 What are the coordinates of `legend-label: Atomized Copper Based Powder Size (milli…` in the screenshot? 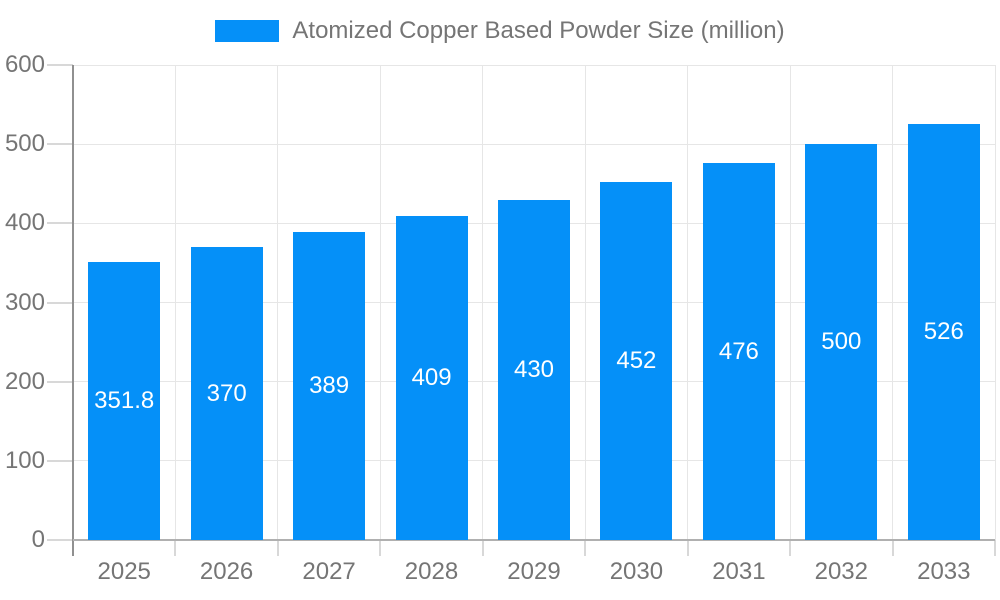 It's located at (538, 30).